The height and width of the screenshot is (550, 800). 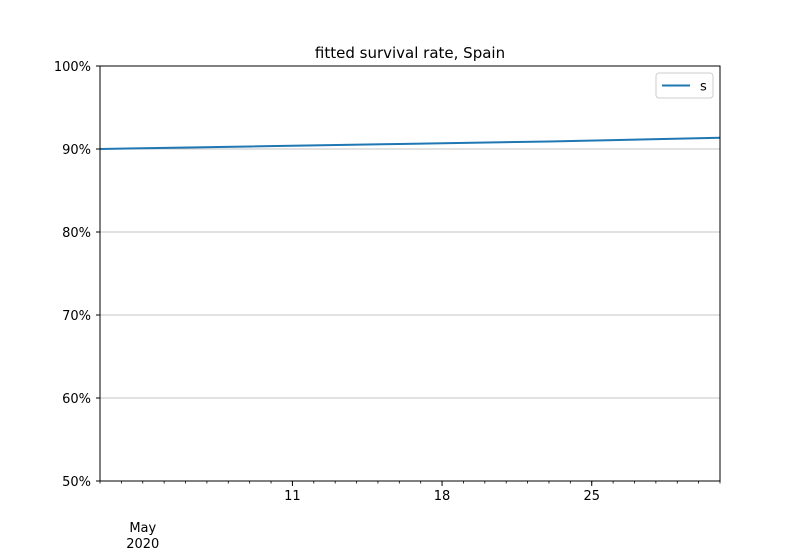 What do you see at coordinates (76, 399) in the screenshot?
I see `y-tick-label: 60%` at bounding box center [76, 399].